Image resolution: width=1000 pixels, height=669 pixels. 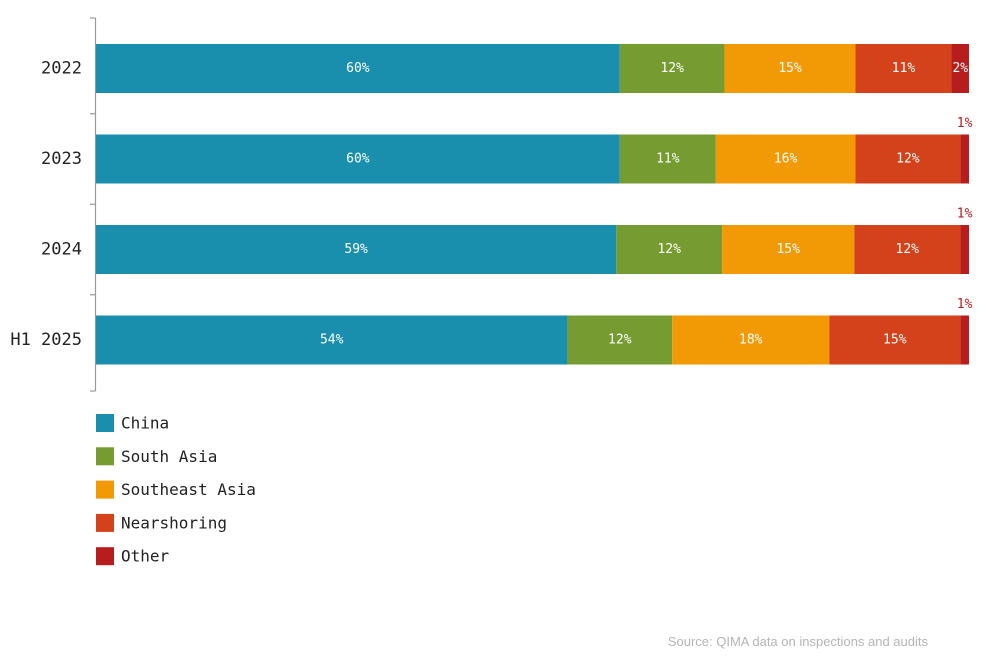 I want to click on bar-segment-southeast-asia: 18%, so click(x=751, y=340).